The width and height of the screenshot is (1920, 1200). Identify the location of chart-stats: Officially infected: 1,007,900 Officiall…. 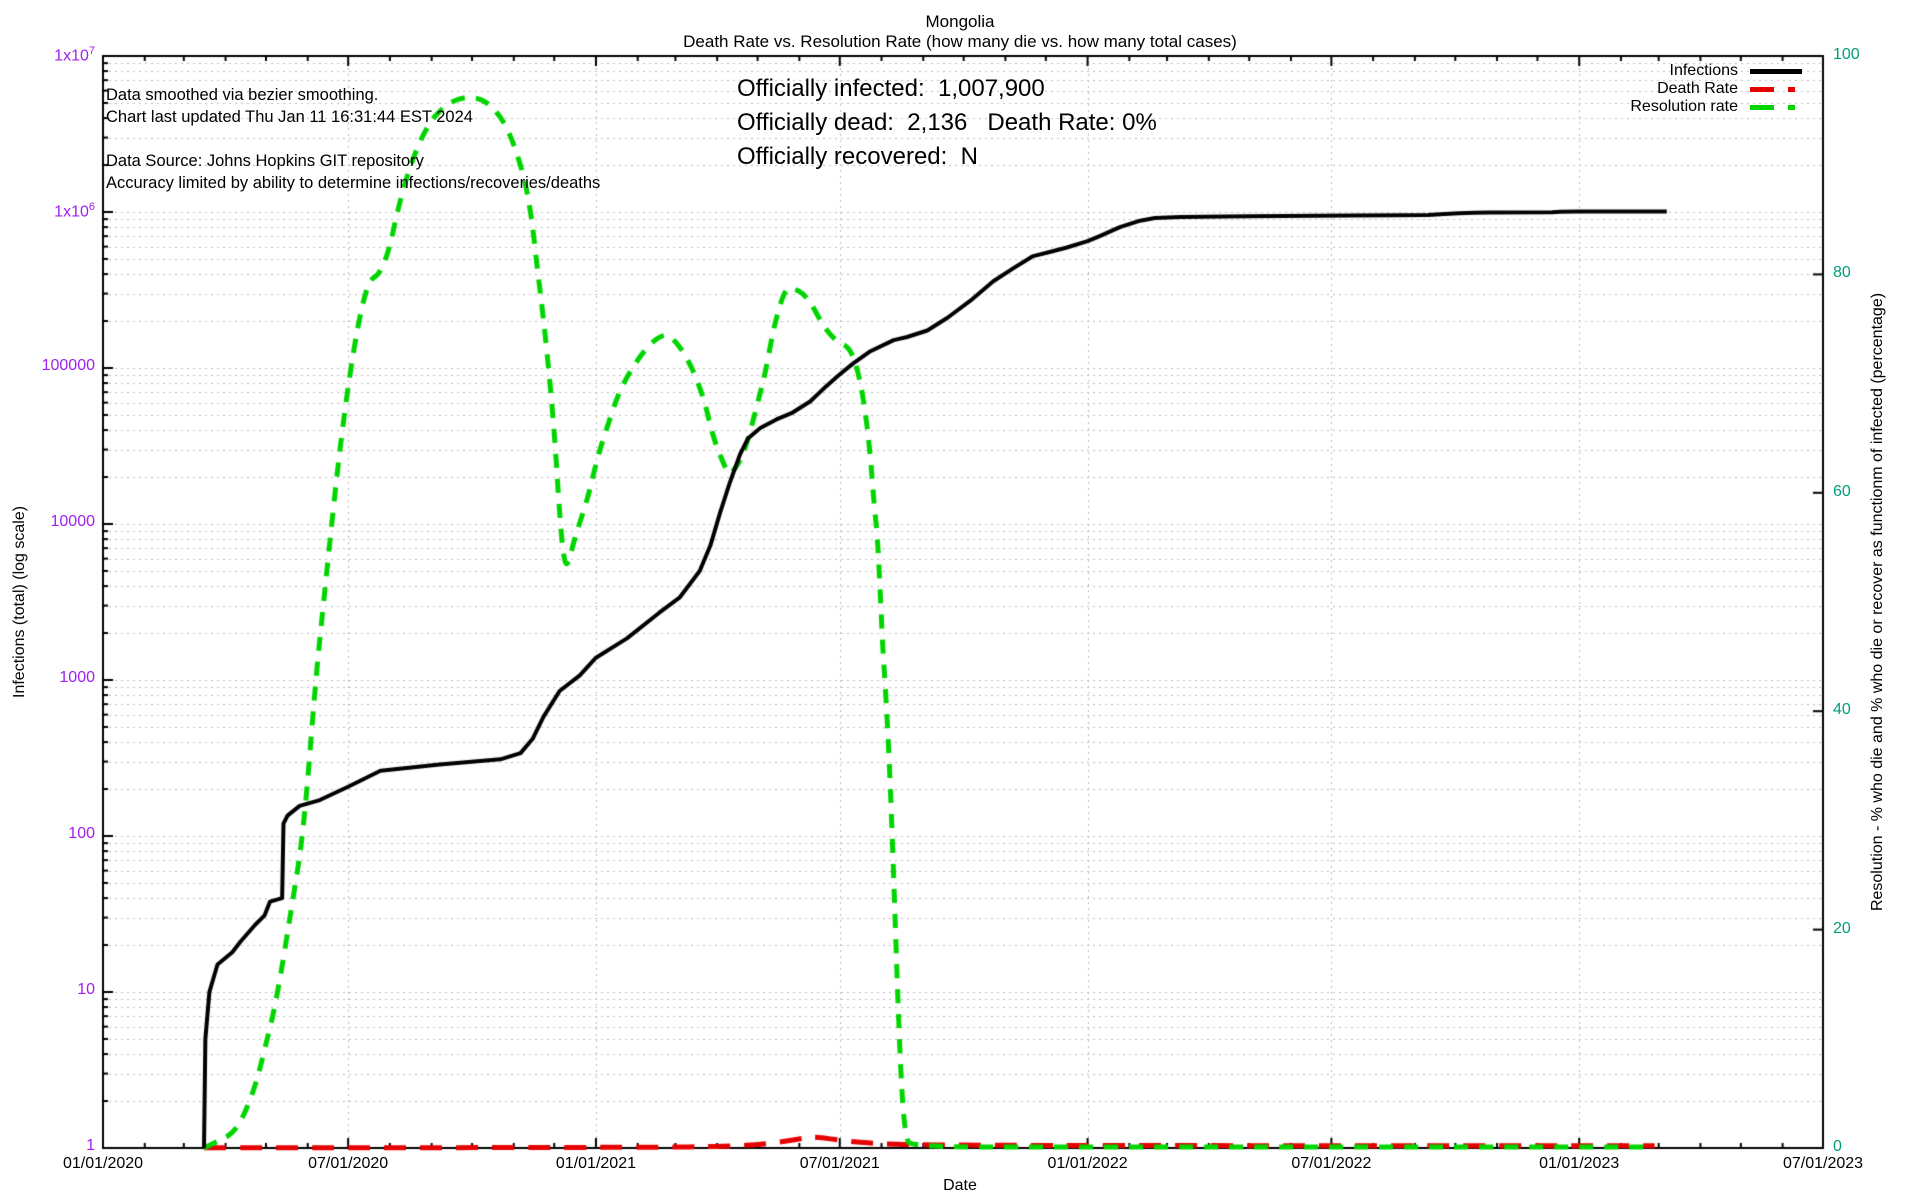
(947, 123).